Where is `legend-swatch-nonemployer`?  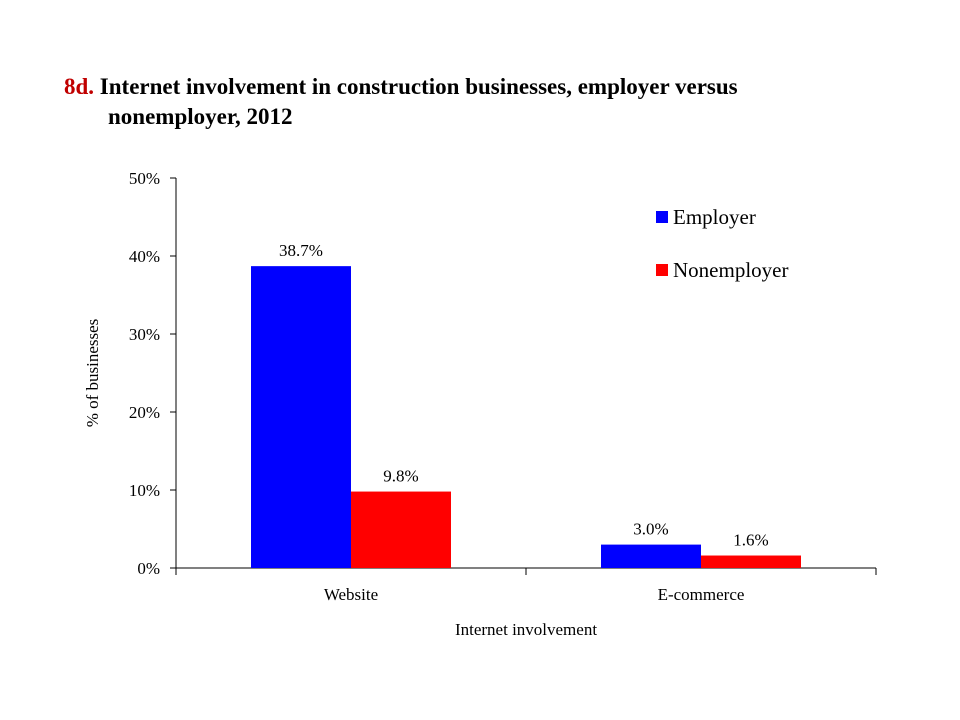 legend-swatch-nonemployer is located at coordinates (662, 270).